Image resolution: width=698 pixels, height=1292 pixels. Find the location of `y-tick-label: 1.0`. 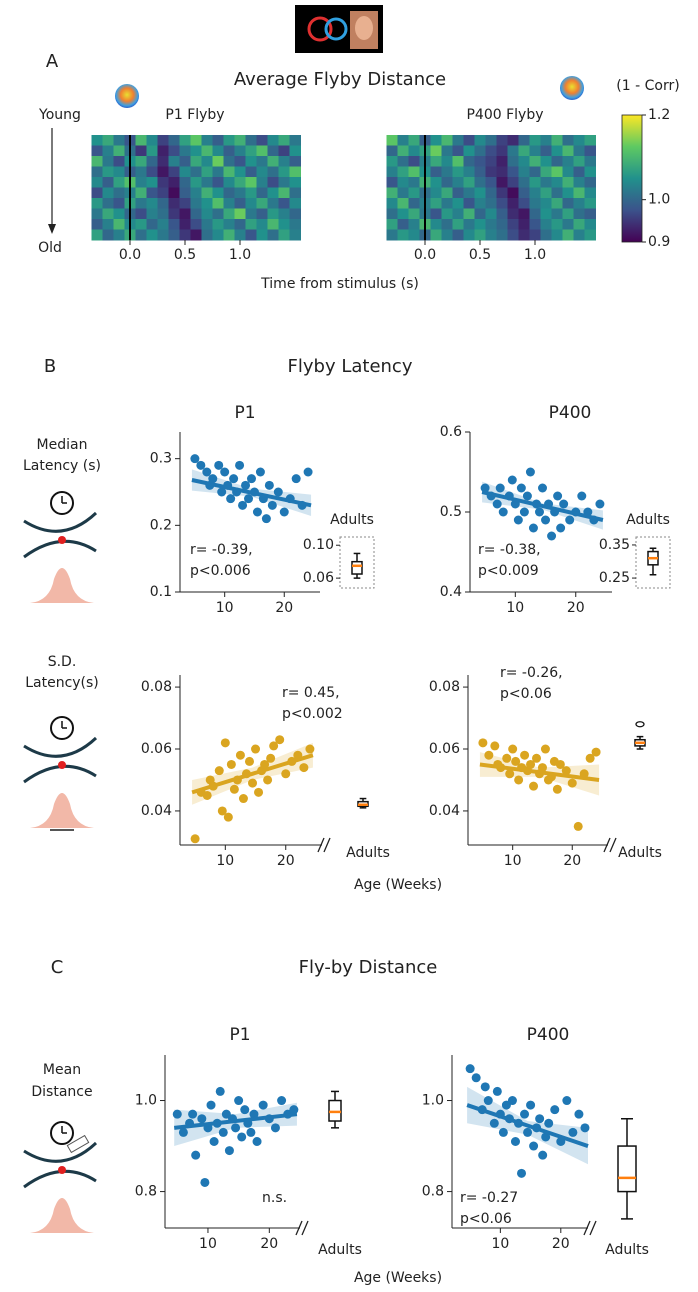

y-tick-label: 1.0 is located at coordinates (433, 1101).